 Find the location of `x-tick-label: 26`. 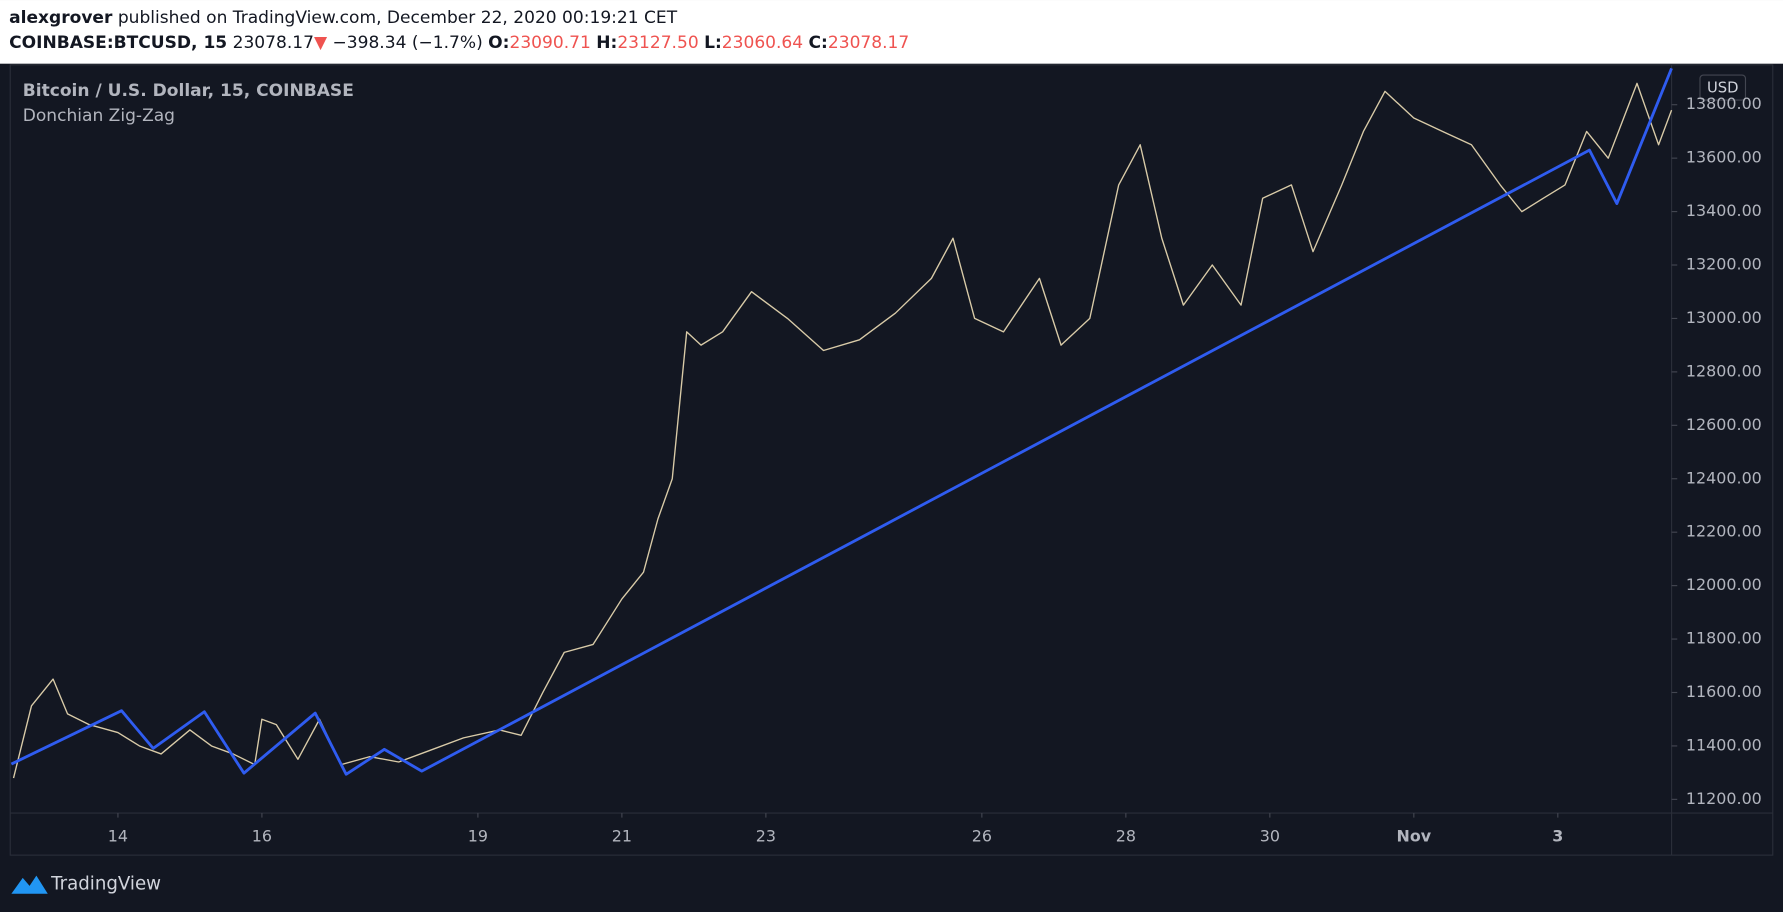

x-tick-label: 26 is located at coordinates (982, 835).